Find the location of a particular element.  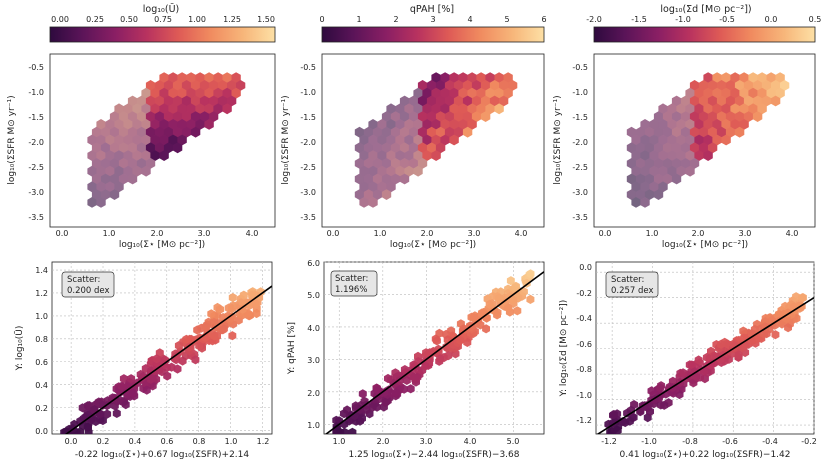

scatter-layer is located at coordinates (162, 360).